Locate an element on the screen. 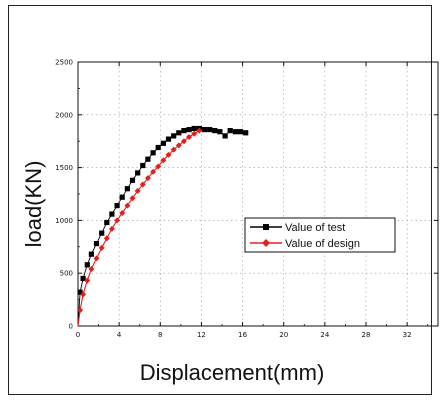  x-axis-label: Displacement(mm) is located at coordinates (232, 372).